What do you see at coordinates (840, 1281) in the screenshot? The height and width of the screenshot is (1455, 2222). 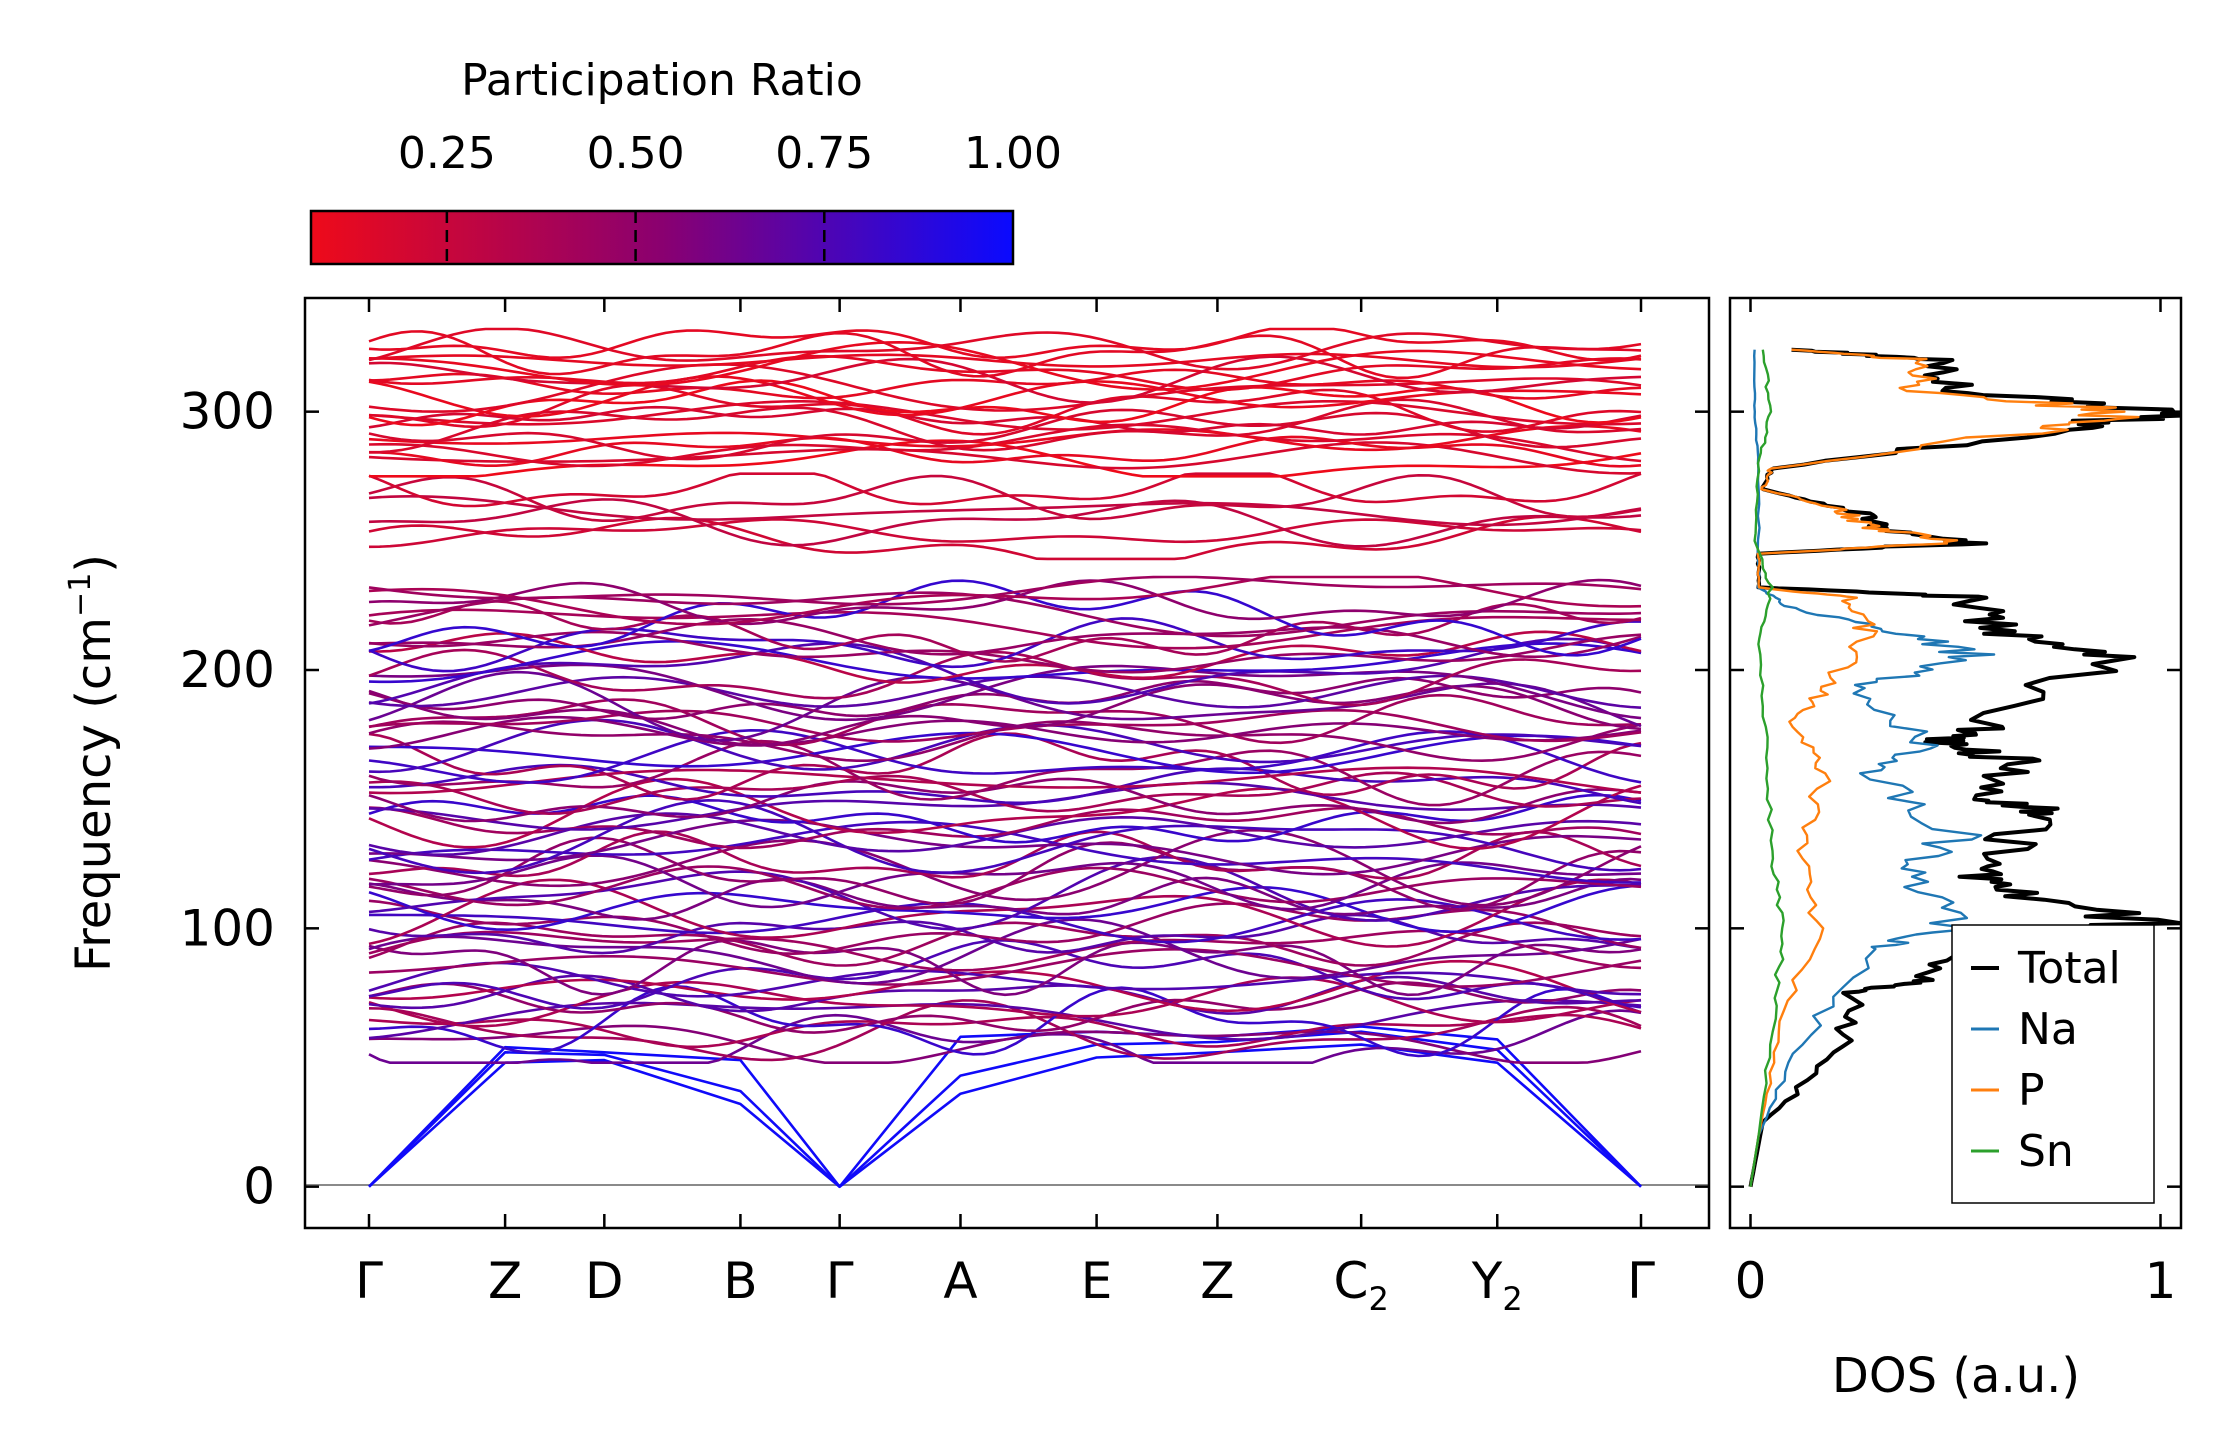 I see `k-point-letter-4: Γ` at bounding box center [840, 1281].